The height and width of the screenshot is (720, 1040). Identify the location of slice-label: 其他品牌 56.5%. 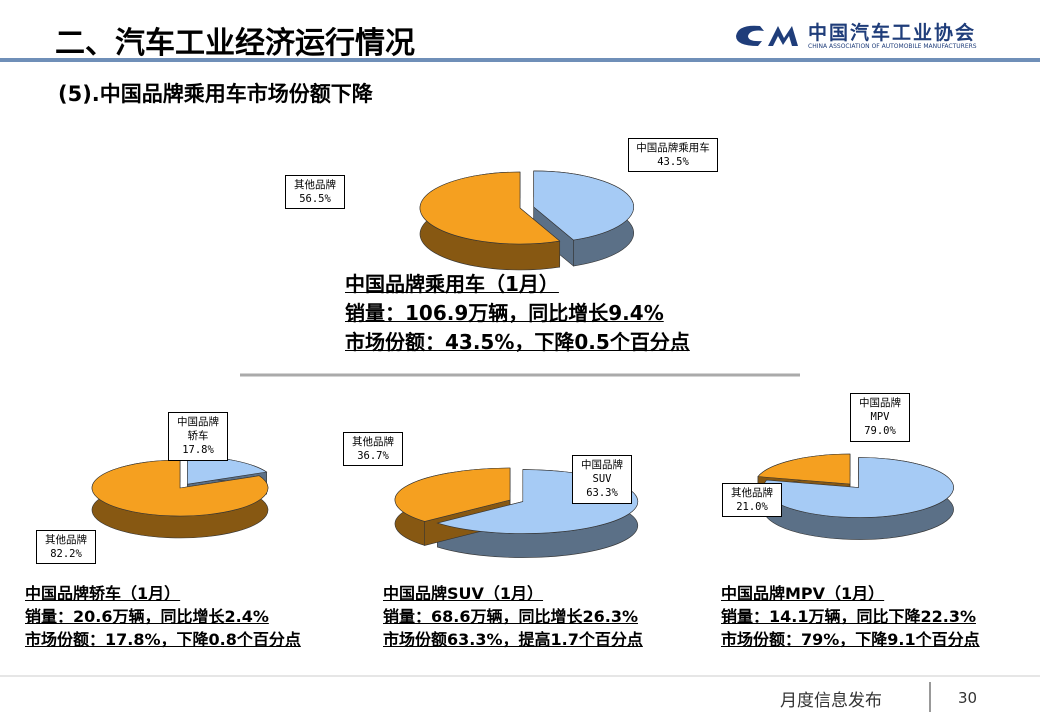
(315, 192).